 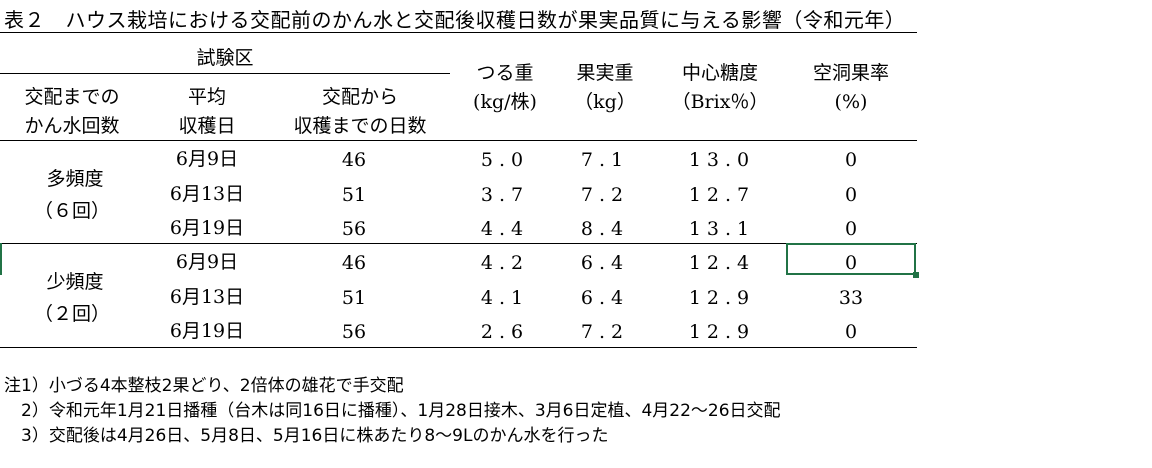 What do you see at coordinates (505, 73) in the screenshot?
I see `header-col4-line1: つる重` at bounding box center [505, 73].